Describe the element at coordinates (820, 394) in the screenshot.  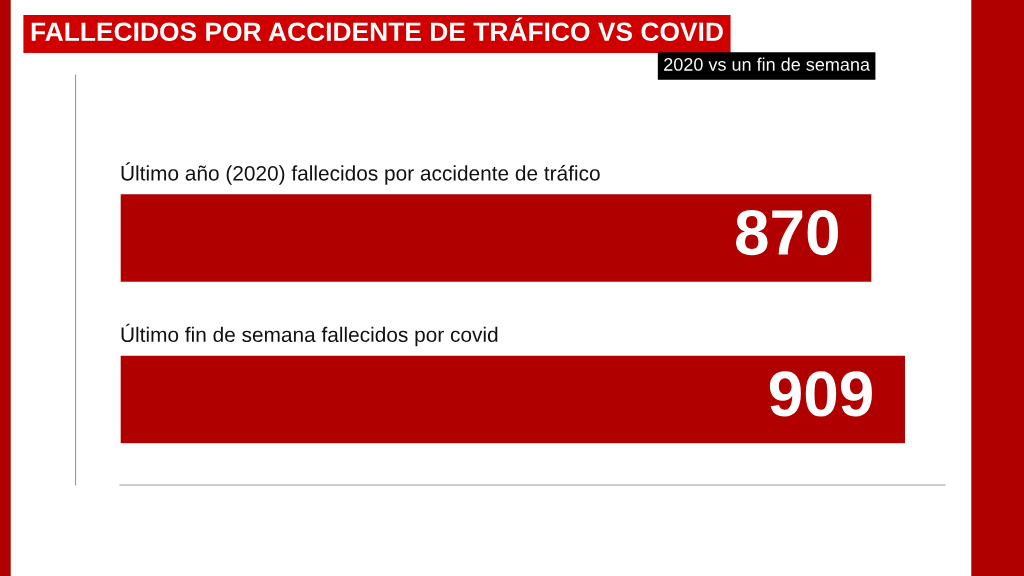
I see `data-label: 909` at that location.